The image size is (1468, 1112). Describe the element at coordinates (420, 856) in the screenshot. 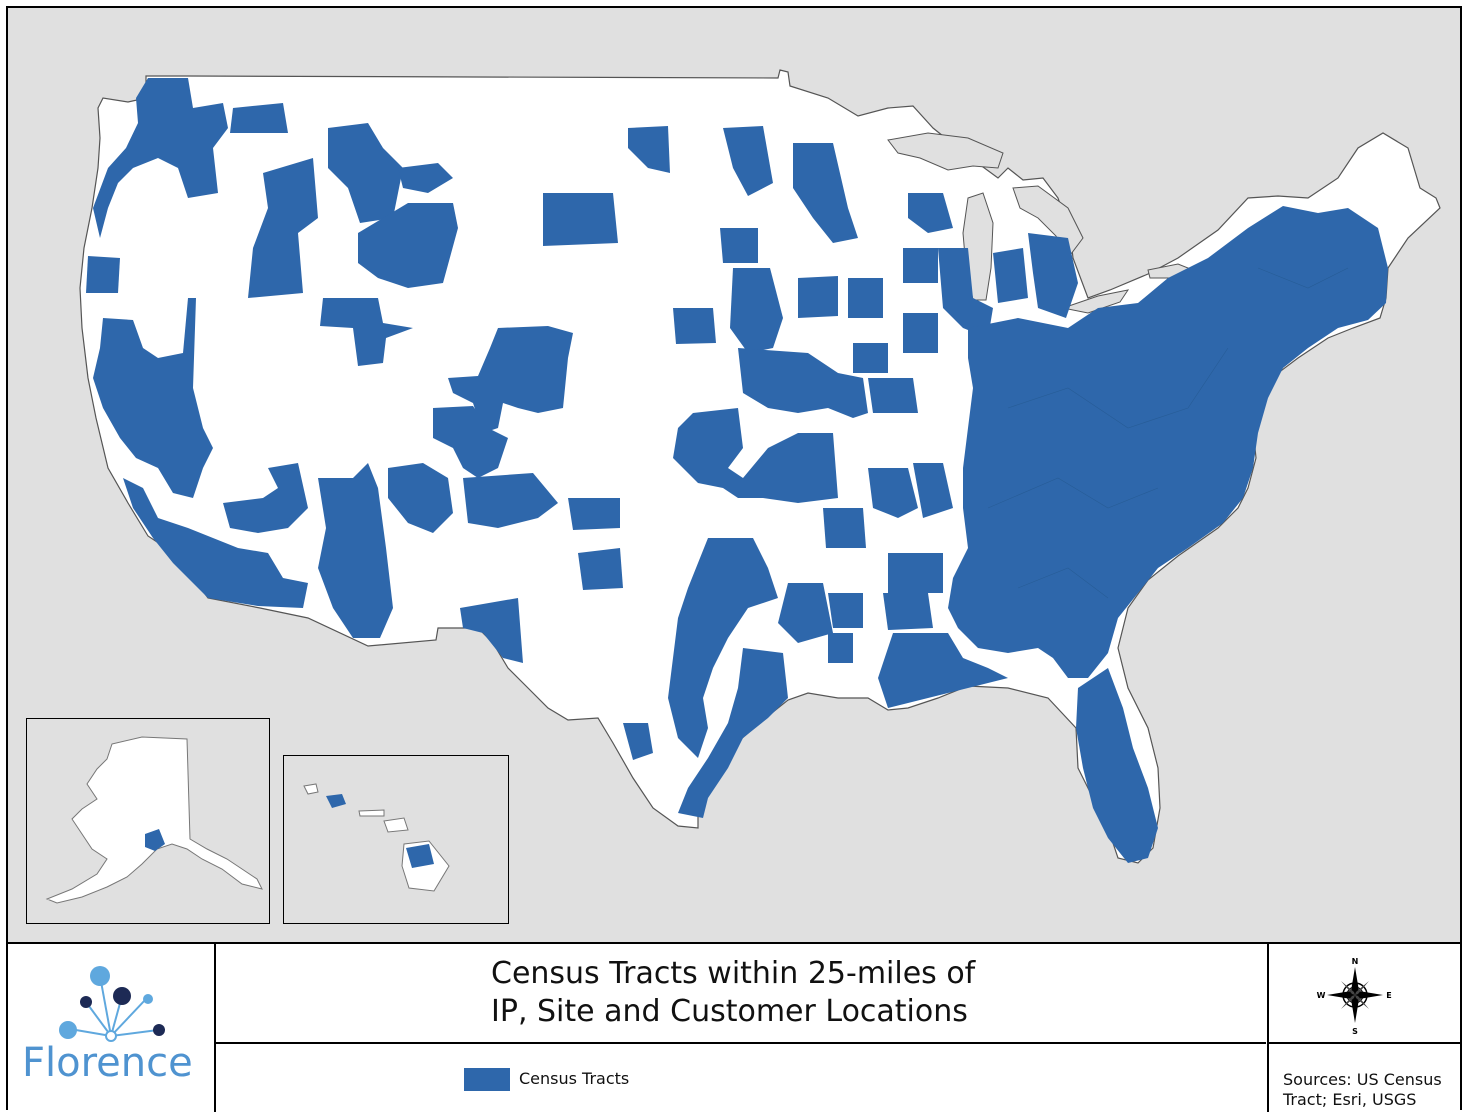

I see `big-island-tracts` at that location.